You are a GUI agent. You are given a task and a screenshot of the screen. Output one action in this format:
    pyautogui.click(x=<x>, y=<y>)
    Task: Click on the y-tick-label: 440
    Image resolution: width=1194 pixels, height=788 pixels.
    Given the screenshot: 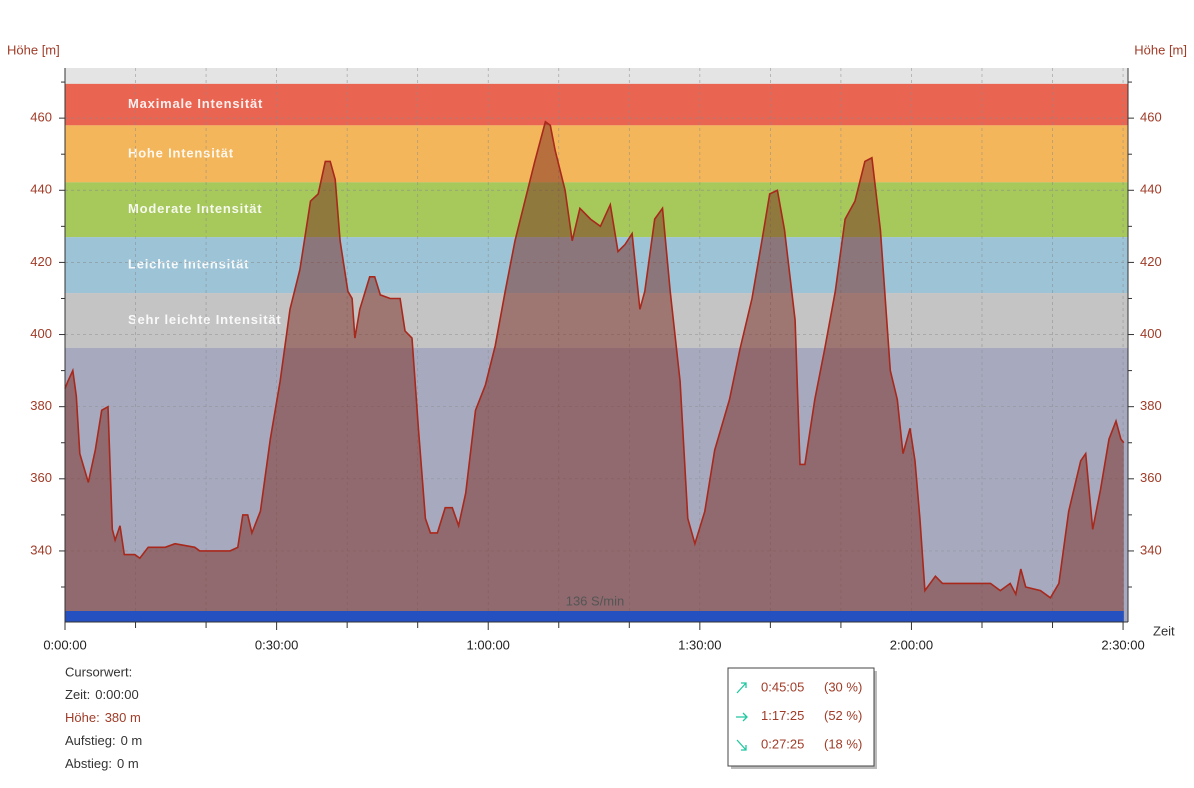 What is the action you would take?
    pyautogui.click(x=41, y=189)
    